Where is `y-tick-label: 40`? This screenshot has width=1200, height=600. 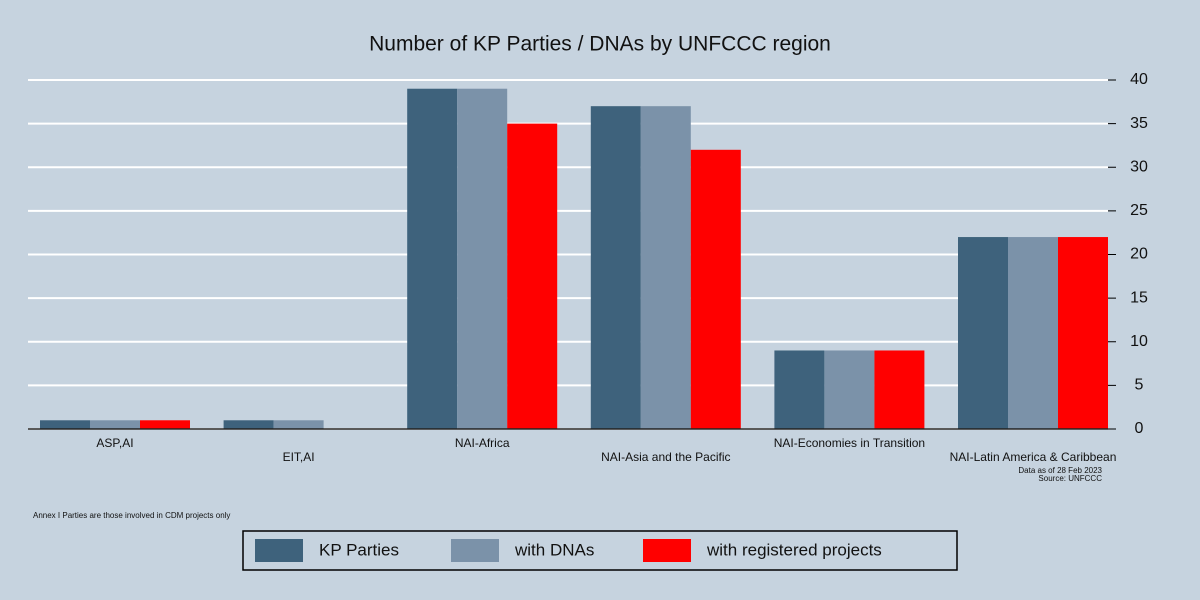 y-tick-label: 40 is located at coordinates (1139, 79).